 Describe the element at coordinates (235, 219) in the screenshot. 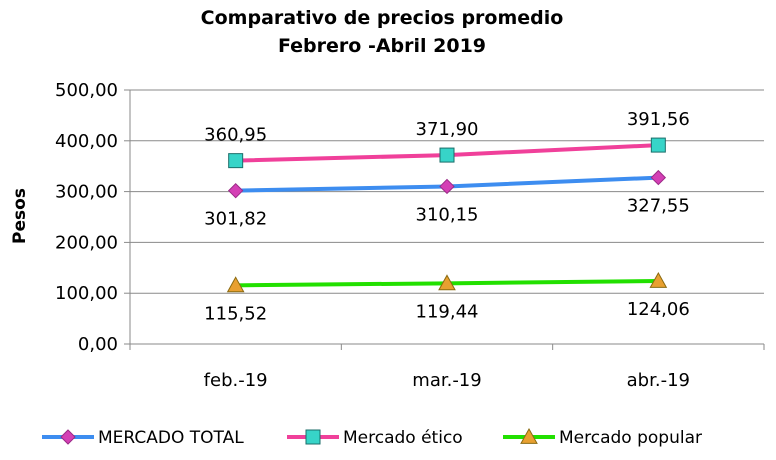

I see `data-label: 301,82` at that location.